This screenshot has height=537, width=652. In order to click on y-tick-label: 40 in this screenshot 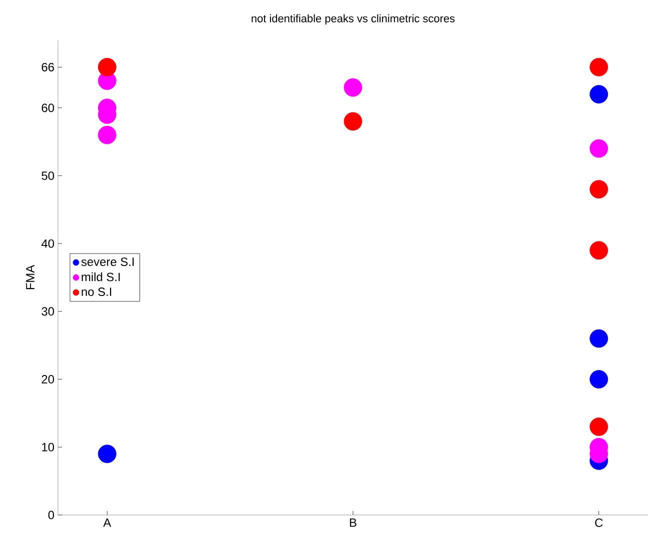, I will do `click(47, 243)`.